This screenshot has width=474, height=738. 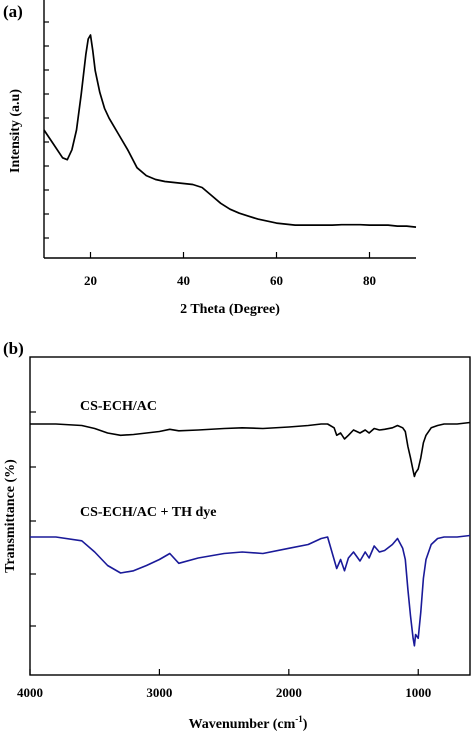 What do you see at coordinates (230, 309) in the screenshot?
I see `panel-a-x-axis-title: 2 Theta (Degree)` at bounding box center [230, 309].